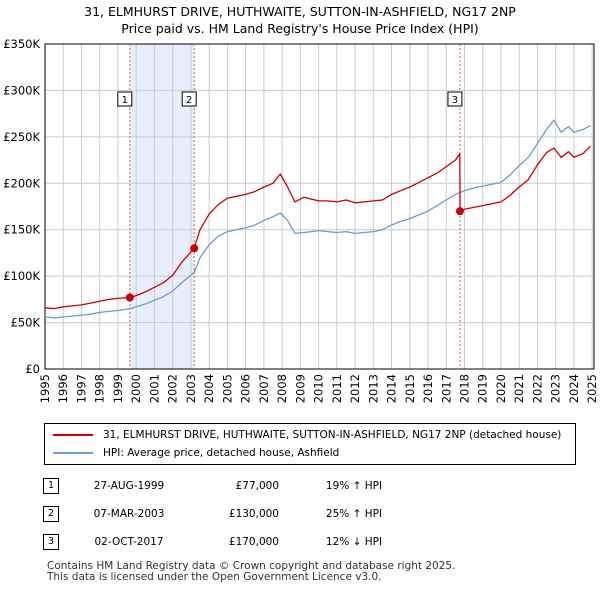 Image resolution: width=600 pixels, height=590 pixels. Describe the element at coordinates (129, 486) in the screenshot. I see `sale-date: 27-AUG-1999` at that location.